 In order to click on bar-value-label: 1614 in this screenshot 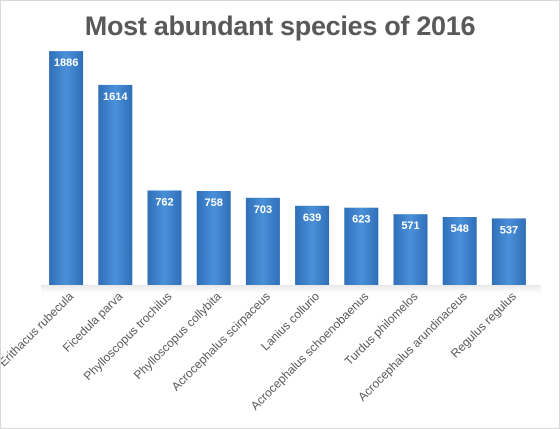, I will do `click(115, 97)`.